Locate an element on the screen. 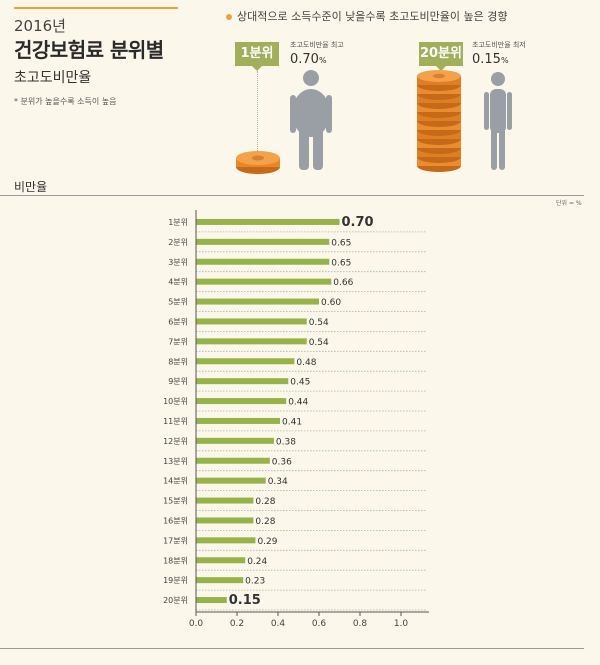  category-label: 13분위 is located at coordinates (175, 461).